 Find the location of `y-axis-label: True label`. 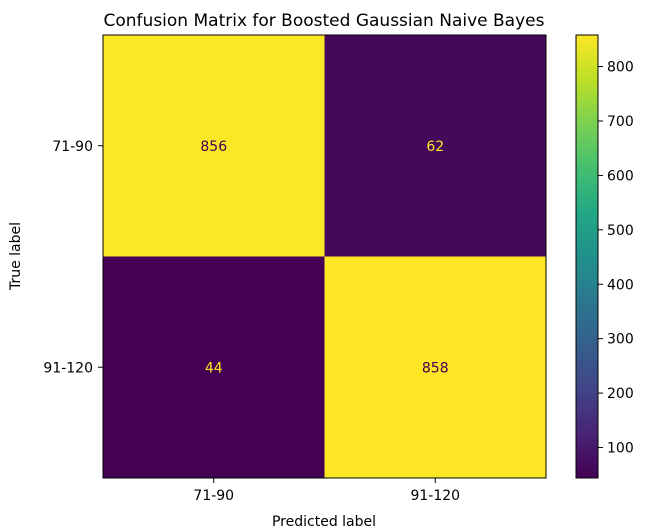

y-axis-label: True label is located at coordinates (16, 256).